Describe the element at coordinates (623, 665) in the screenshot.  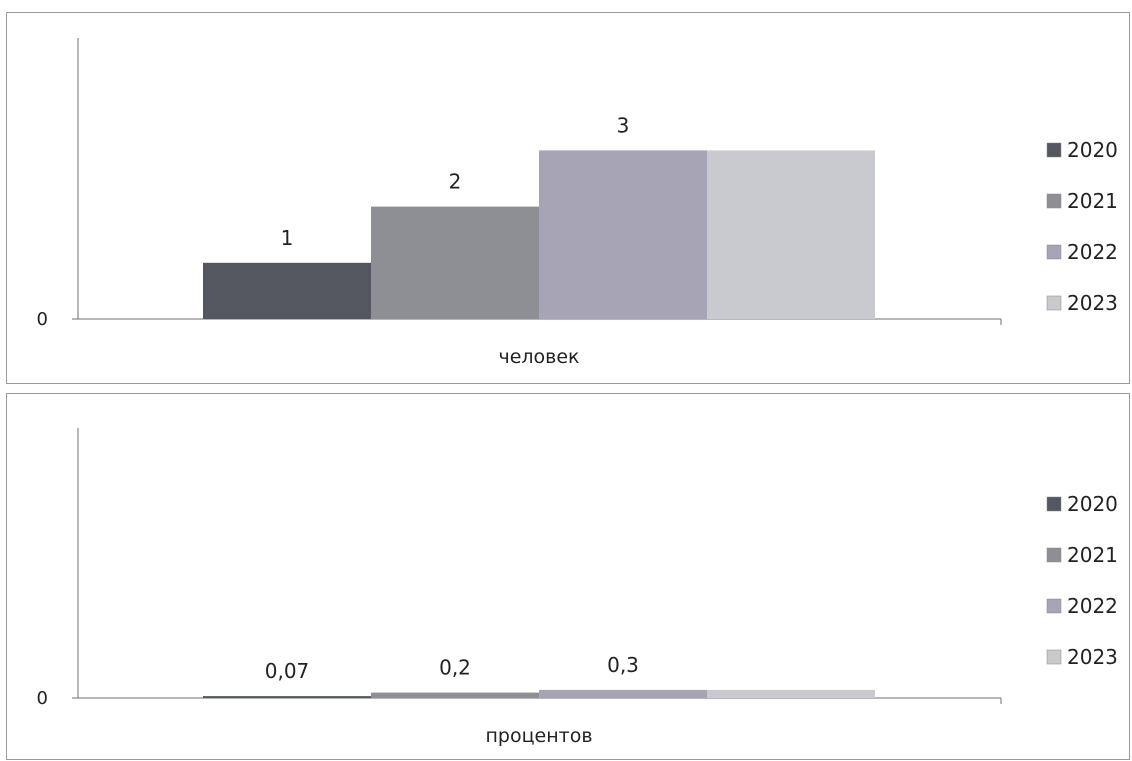
I see `chart2-data-label-2022: 0,3` at that location.